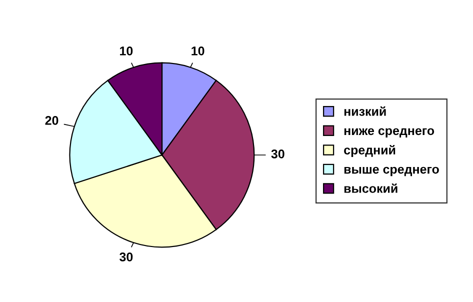 Image resolution: width=473 pixels, height=302 pixels. Describe the element at coordinates (51, 120) in the screenshot. I see `data-label: 20` at that location.